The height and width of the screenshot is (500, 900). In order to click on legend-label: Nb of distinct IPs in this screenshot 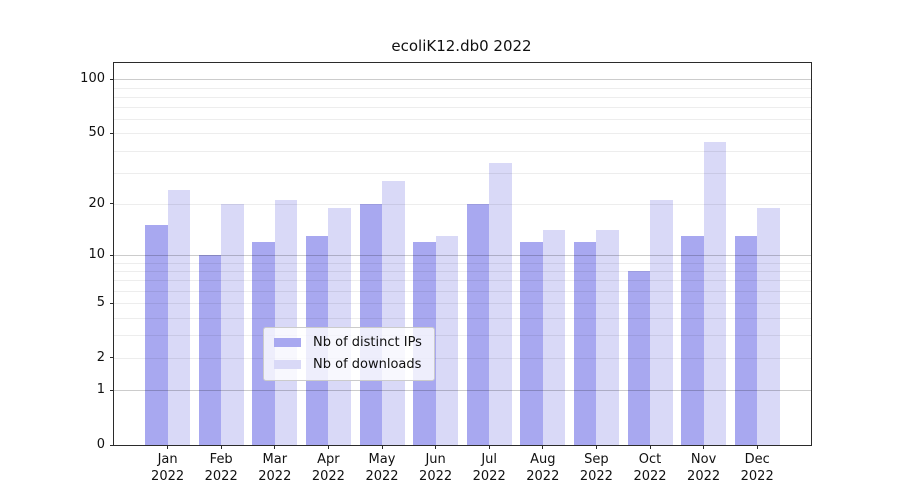, I will do `click(367, 342)`.